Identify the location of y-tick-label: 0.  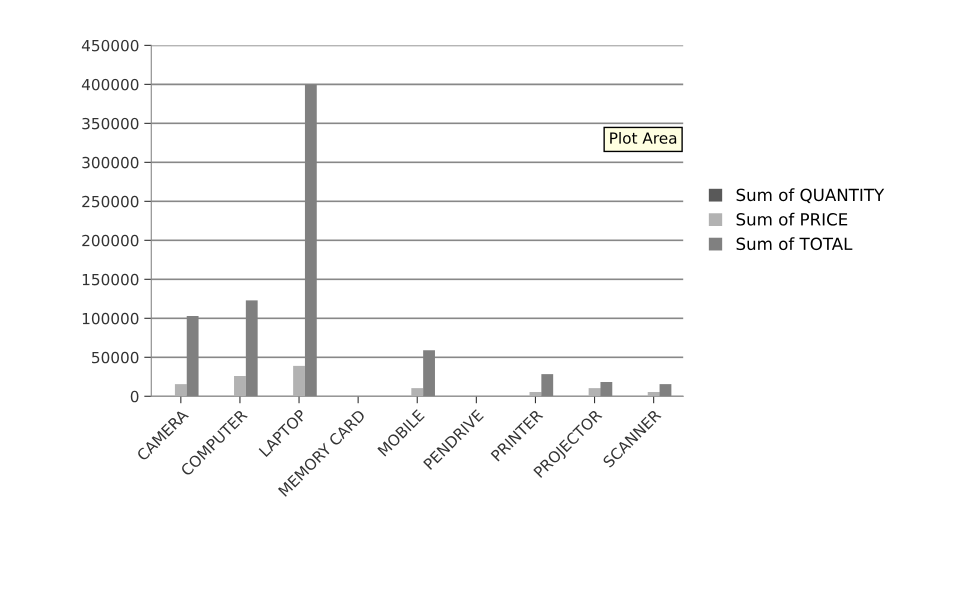
(134, 396).